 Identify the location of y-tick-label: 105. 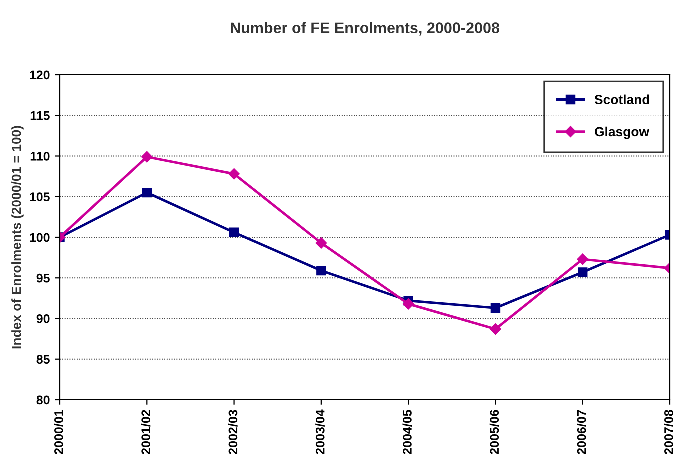
(40, 197).